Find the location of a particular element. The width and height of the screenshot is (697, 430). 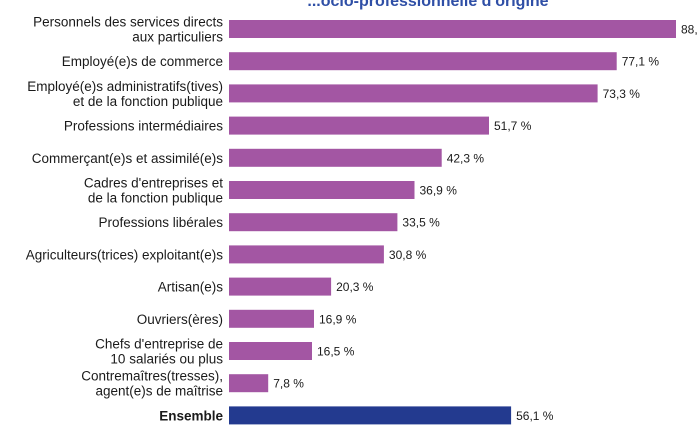

data-label-12: 7,8 % is located at coordinates (288, 384).